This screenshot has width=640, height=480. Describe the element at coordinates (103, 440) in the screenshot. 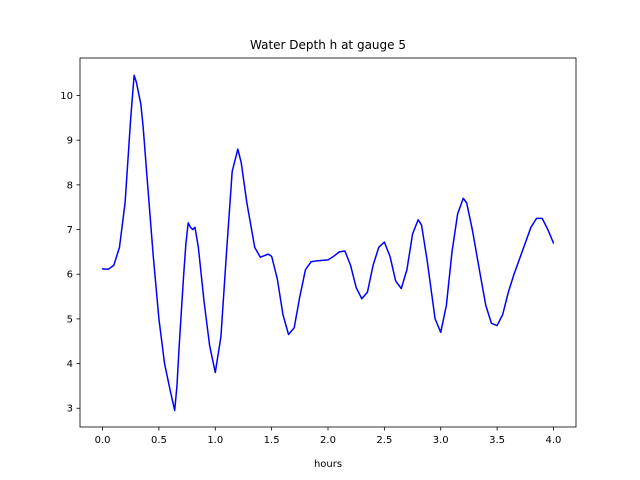

I see `x-tick-label: 0.0` at that location.